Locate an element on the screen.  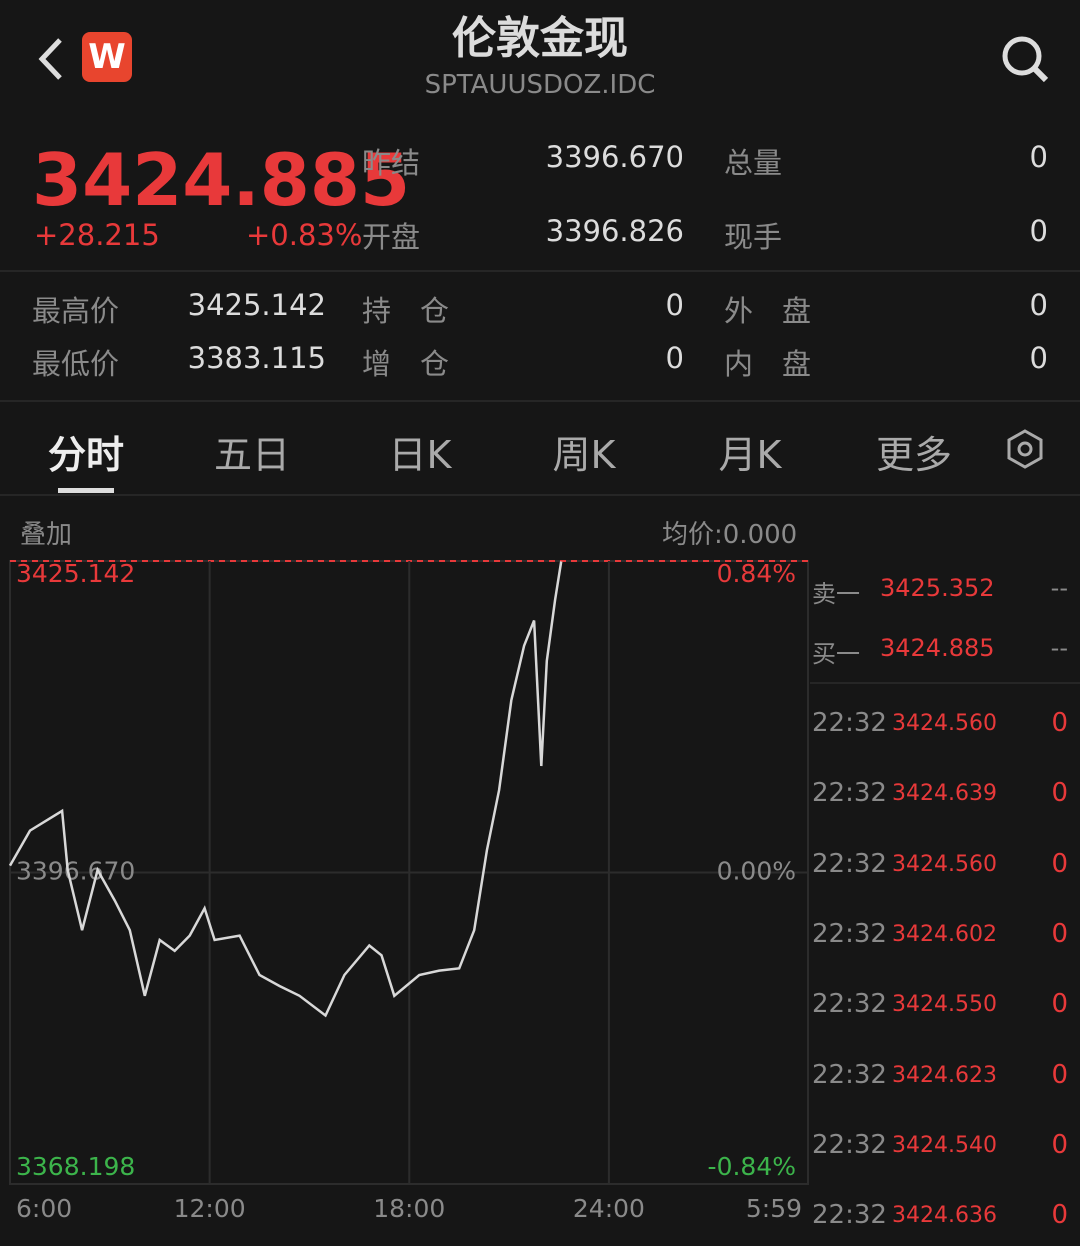
avg-price: 均价:0.000 is located at coordinates (730, 535).